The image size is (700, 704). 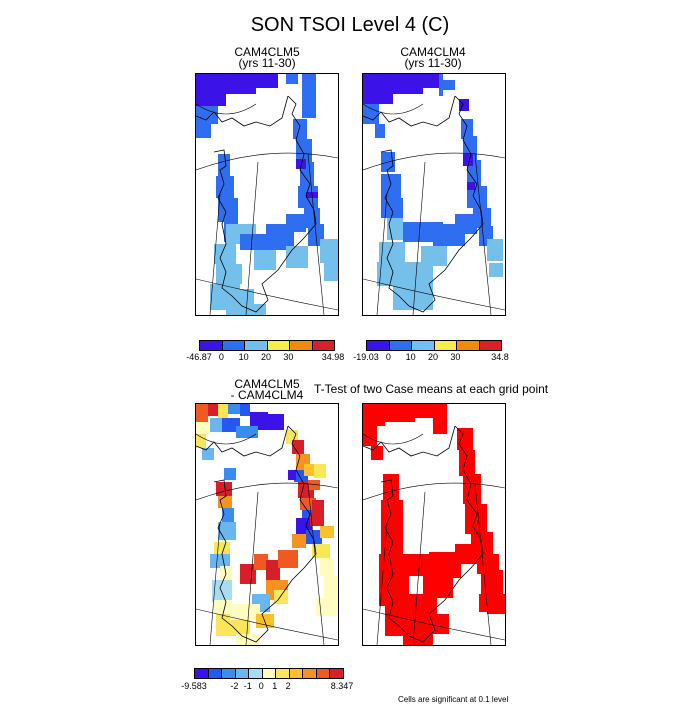 What do you see at coordinates (199, 357) in the screenshot?
I see `colorbar-label: -46.87` at bounding box center [199, 357].